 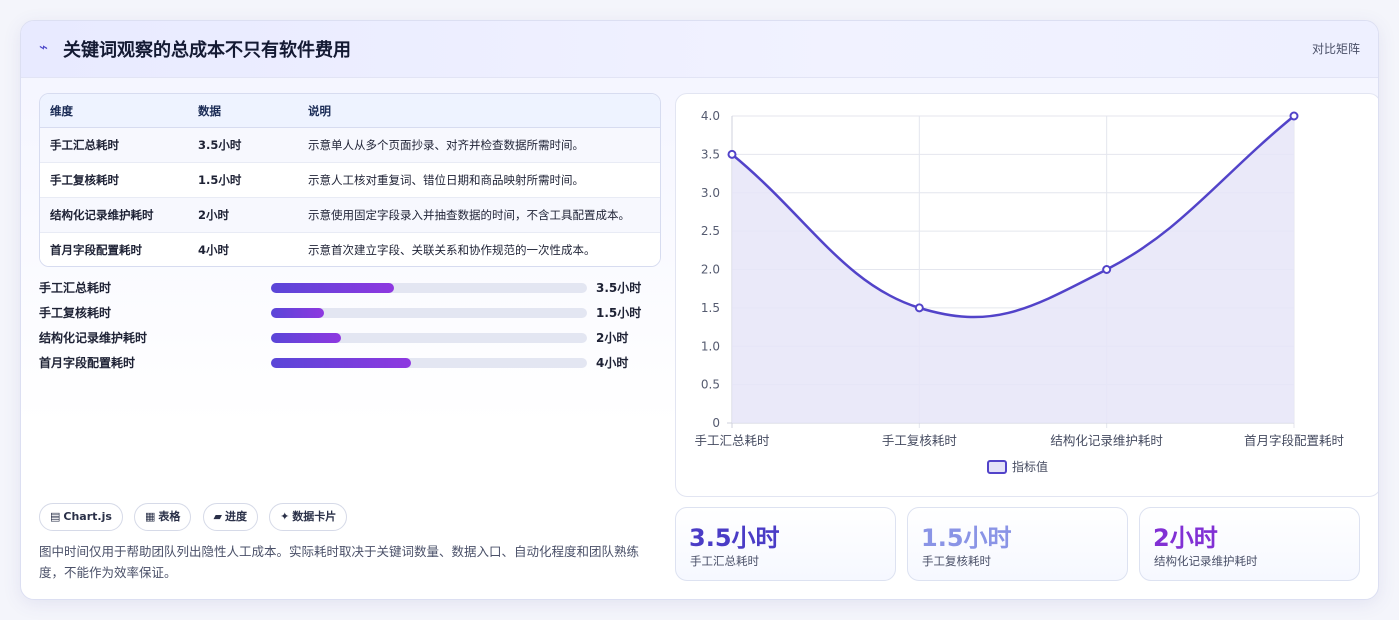 I want to click on trend-icon: ⌁, so click(x=44, y=47).